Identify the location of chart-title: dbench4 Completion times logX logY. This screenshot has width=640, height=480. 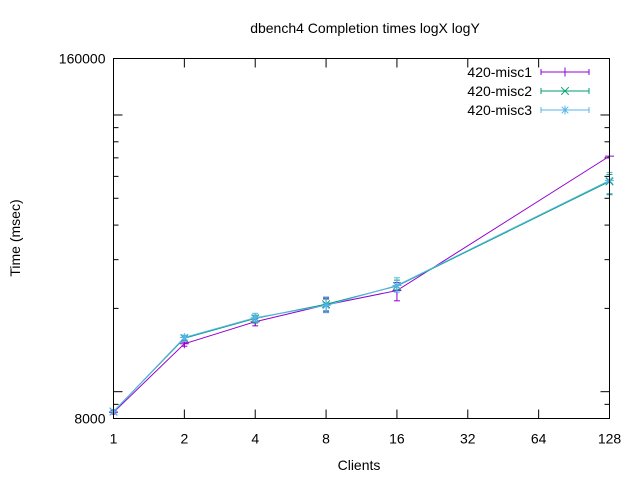
(365, 28).